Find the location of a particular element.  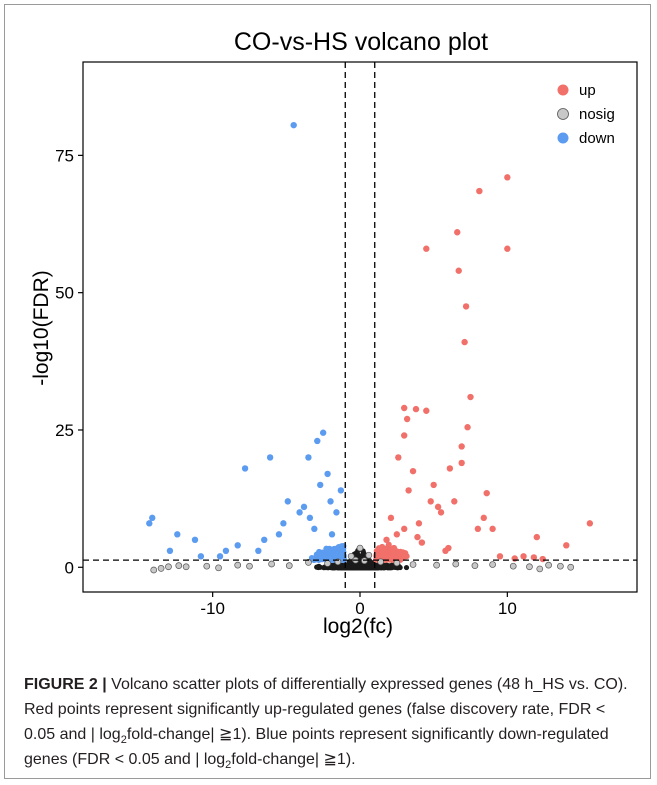

x-tick-label: 0 is located at coordinates (359, 608).